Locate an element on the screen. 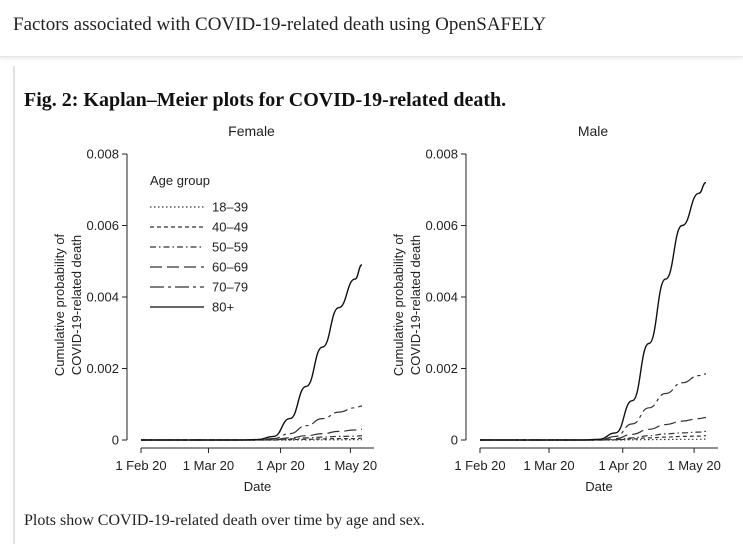 This screenshot has height=544, width=743. legend-label: 18–39 is located at coordinates (230, 207).